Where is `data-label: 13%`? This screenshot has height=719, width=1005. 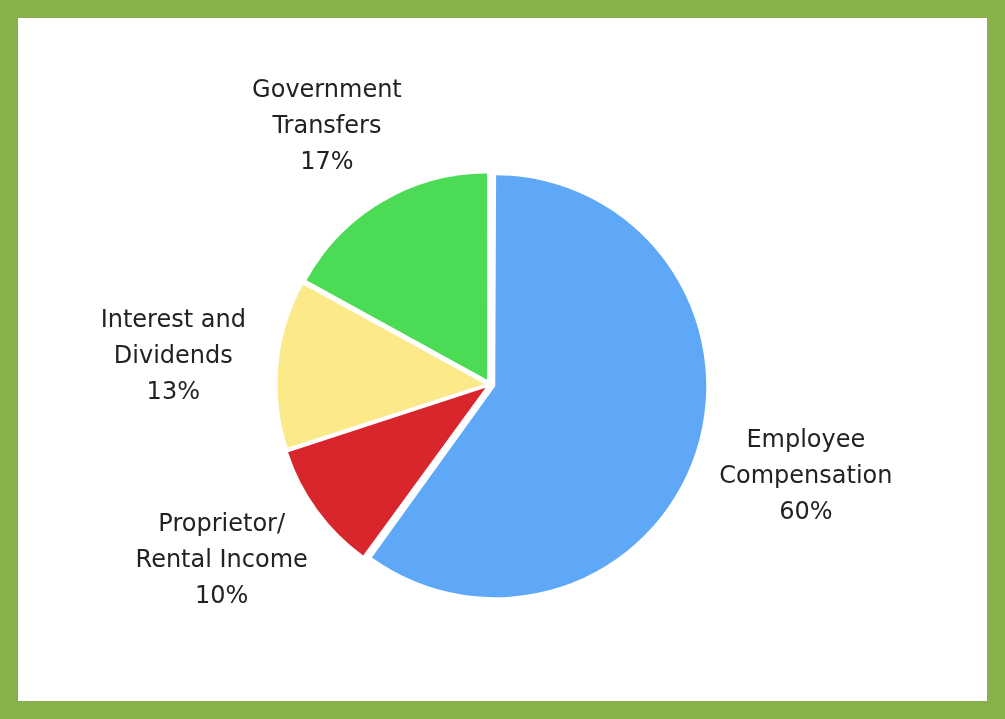
data-label: 13% is located at coordinates (173, 390).